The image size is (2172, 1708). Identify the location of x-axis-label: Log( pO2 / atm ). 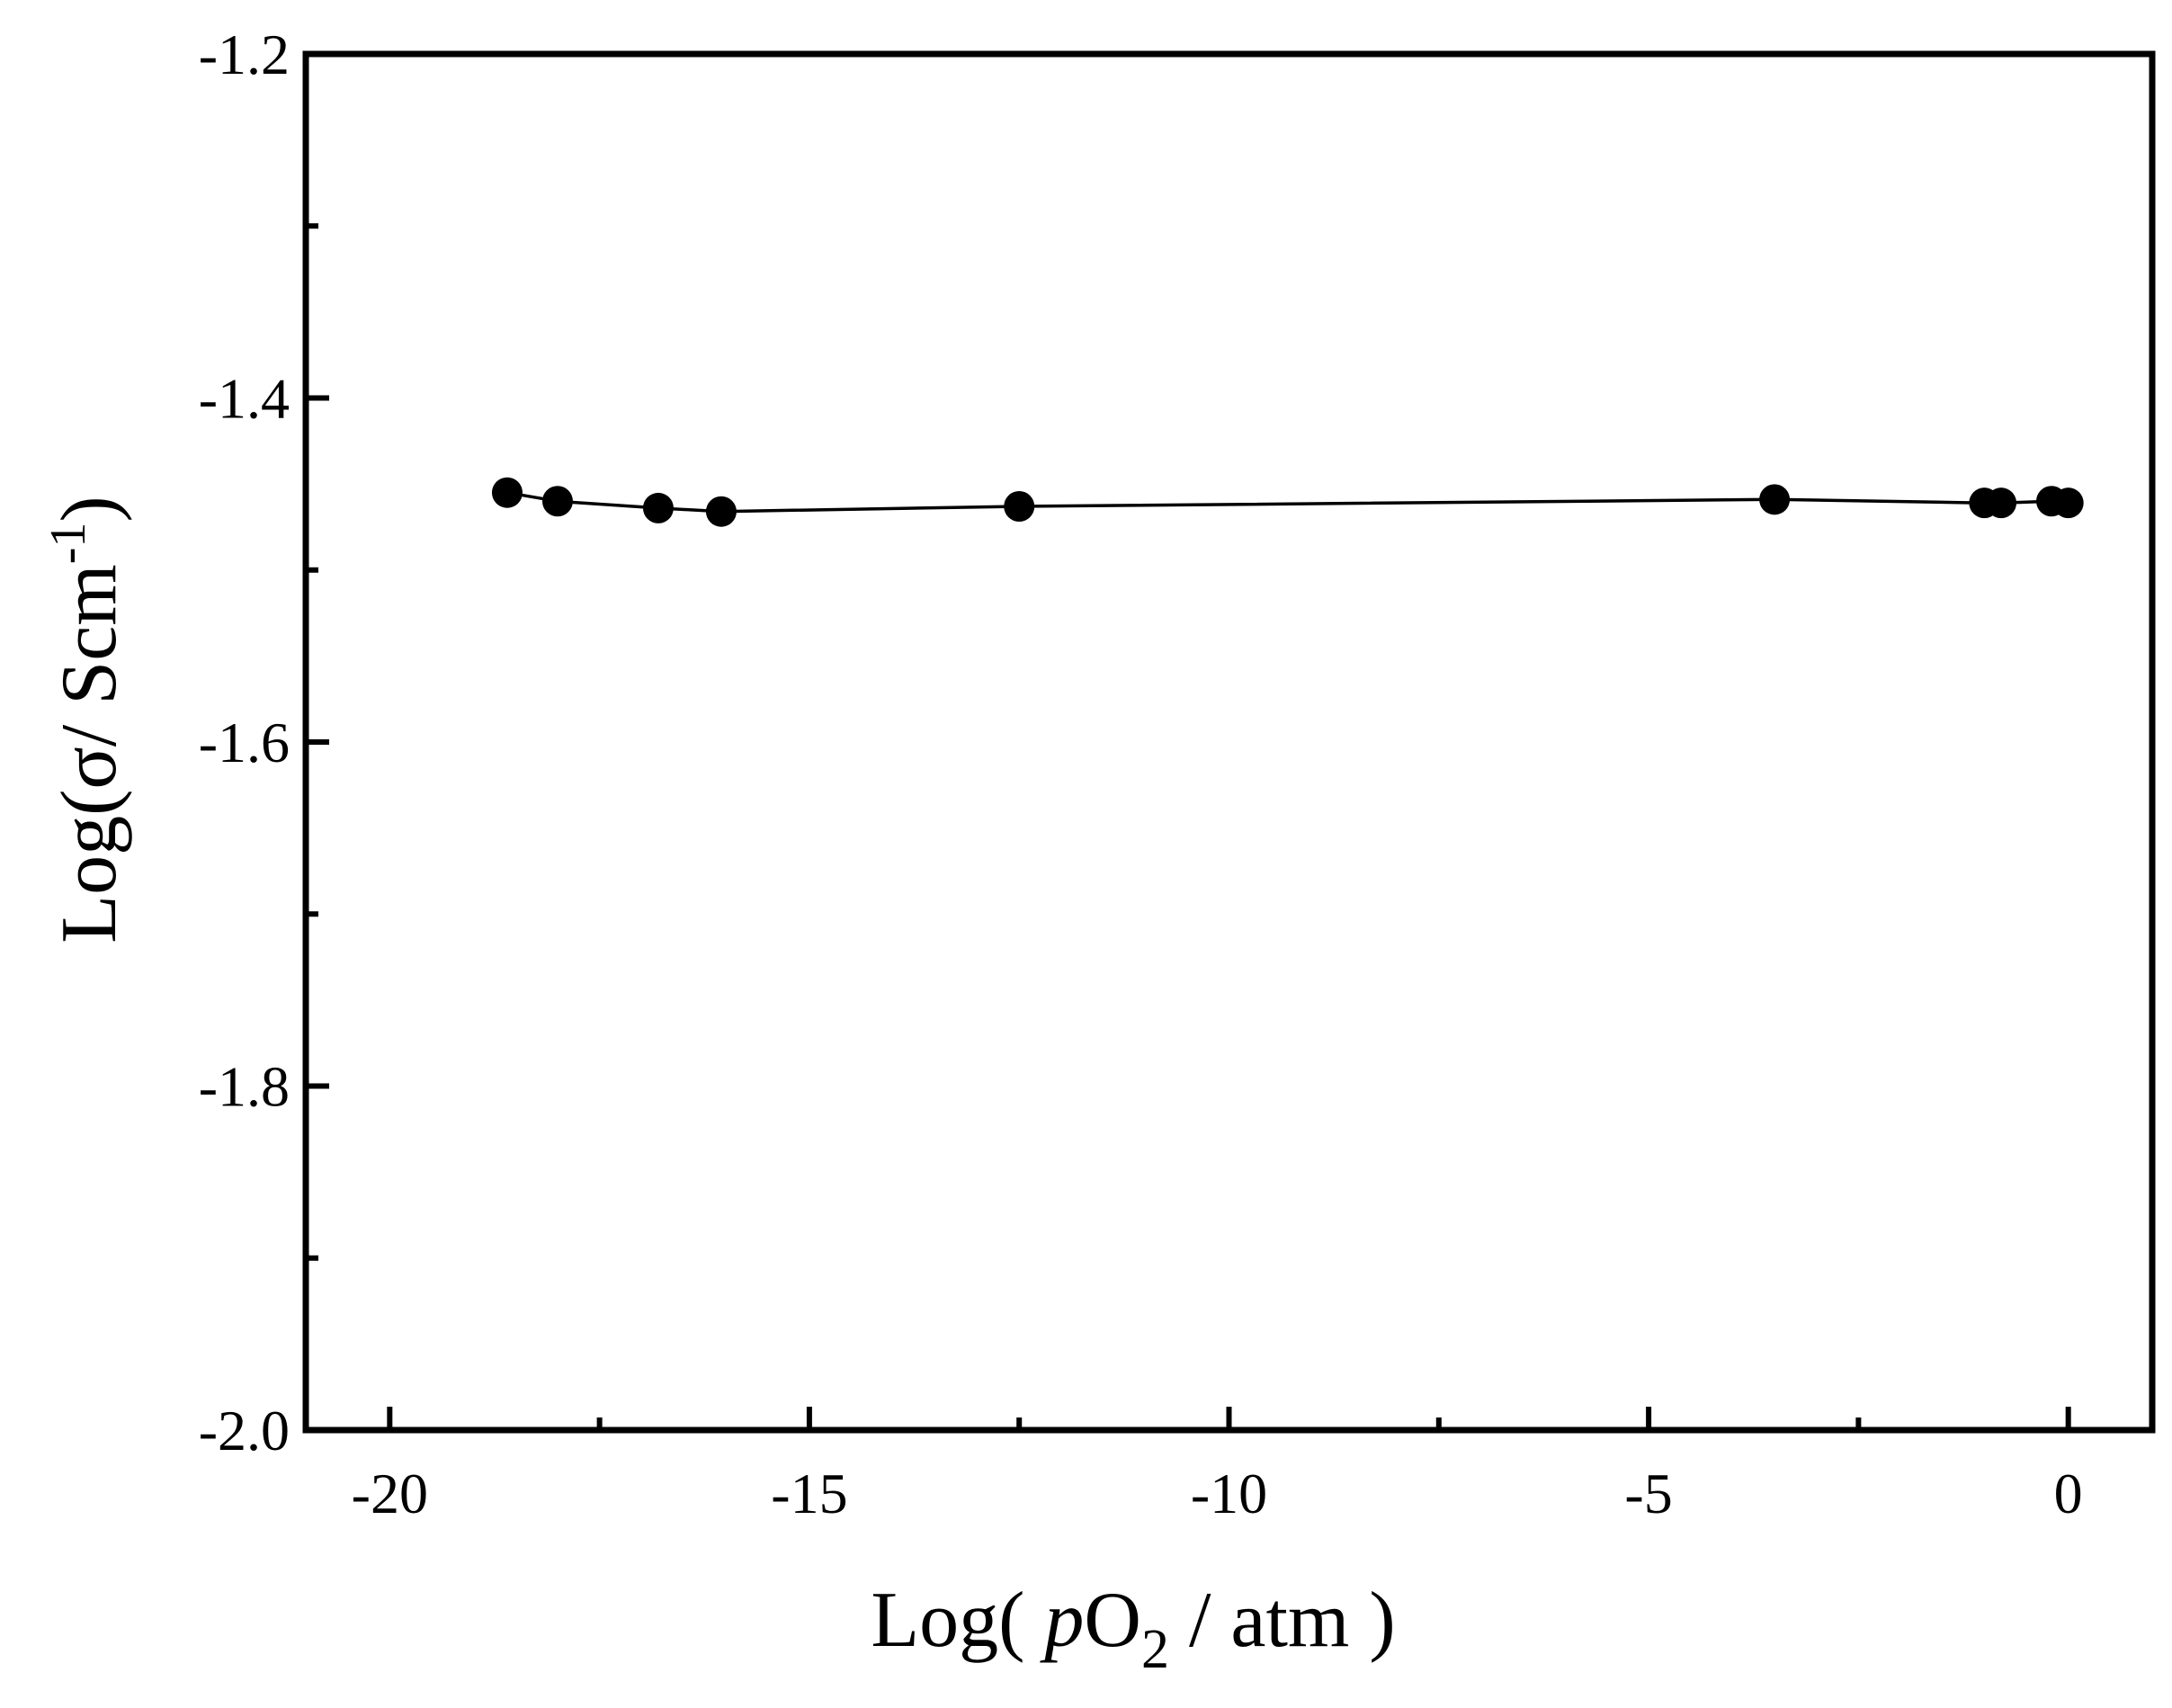
(1133, 1628).